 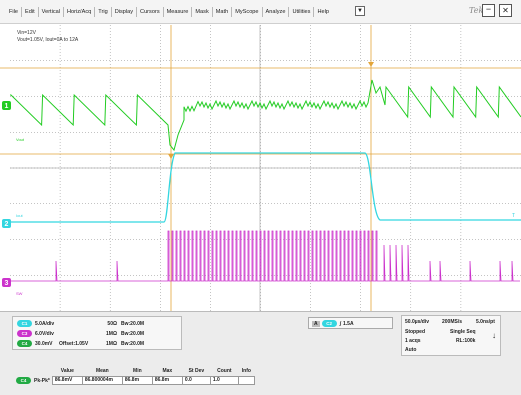 I want to click on menu-item-cursors: Cursors, so click(x=150, y=12).